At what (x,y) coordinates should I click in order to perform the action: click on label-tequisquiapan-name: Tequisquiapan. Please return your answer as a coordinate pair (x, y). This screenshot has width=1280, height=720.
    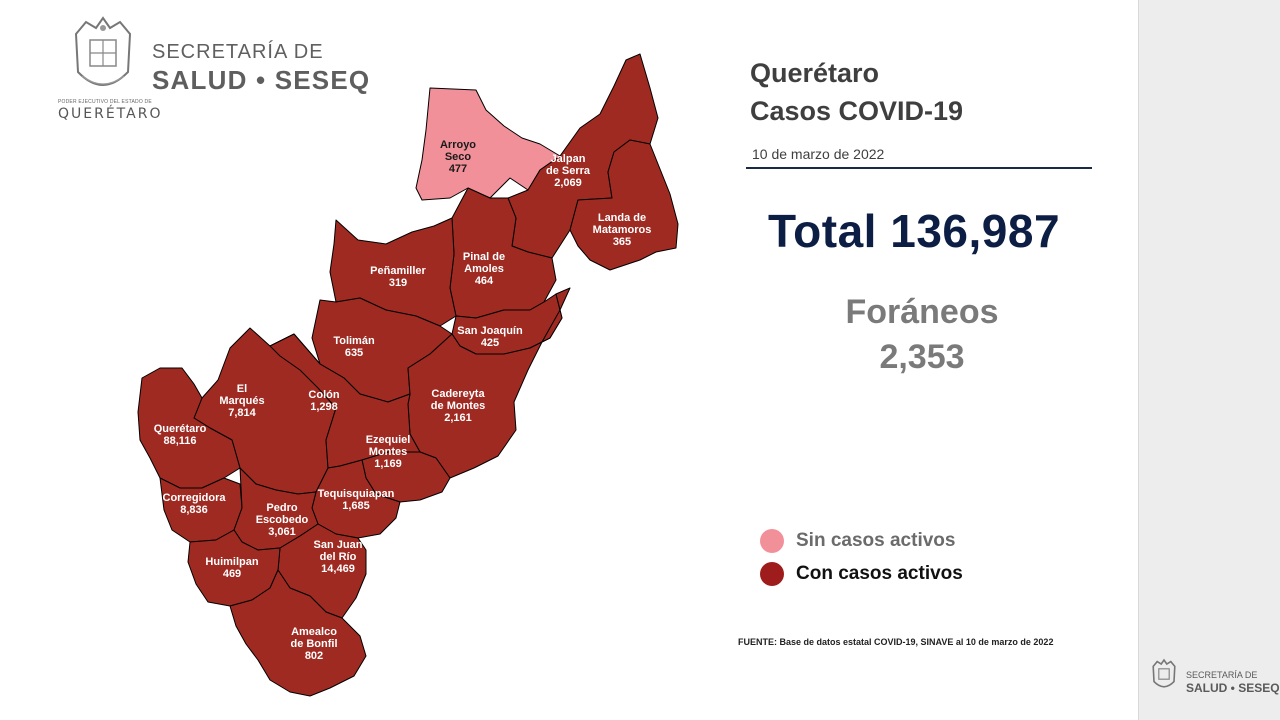
    Looking at the image, I should click on (356, 494).